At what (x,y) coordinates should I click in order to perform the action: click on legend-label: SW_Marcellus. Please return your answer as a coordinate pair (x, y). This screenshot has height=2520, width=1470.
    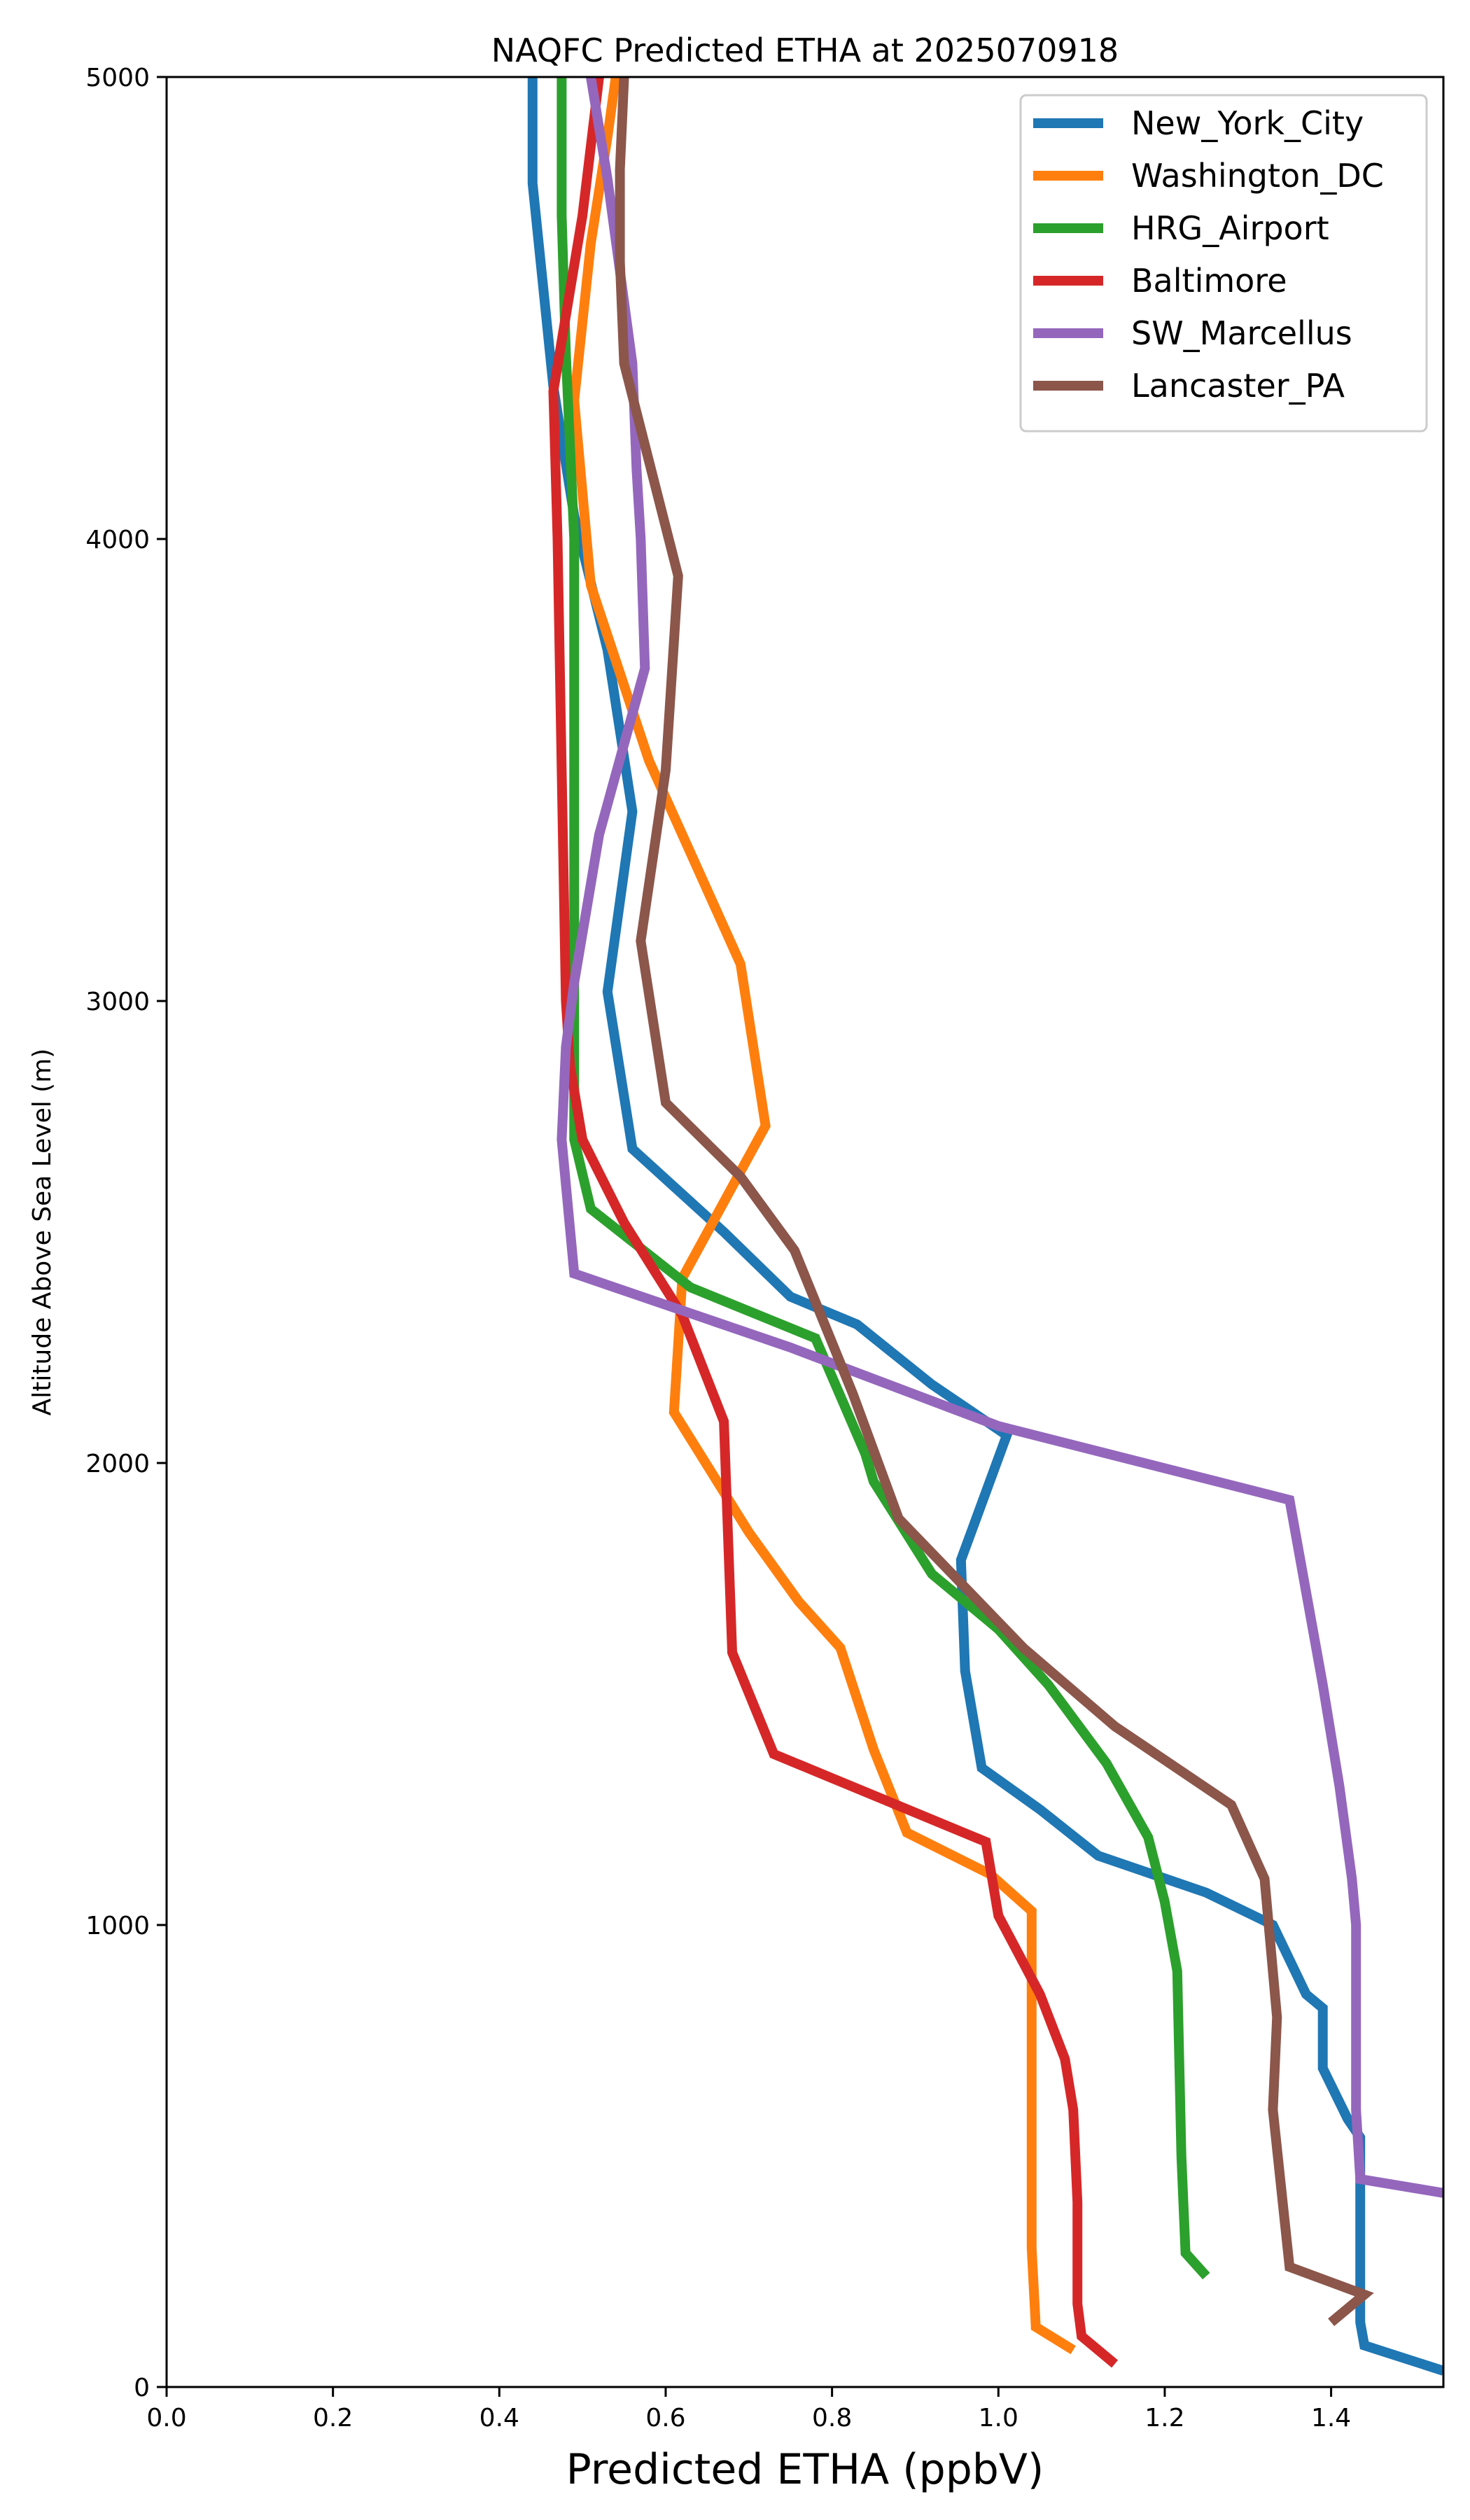
    Looking at the image, I should click on (1241, 333).